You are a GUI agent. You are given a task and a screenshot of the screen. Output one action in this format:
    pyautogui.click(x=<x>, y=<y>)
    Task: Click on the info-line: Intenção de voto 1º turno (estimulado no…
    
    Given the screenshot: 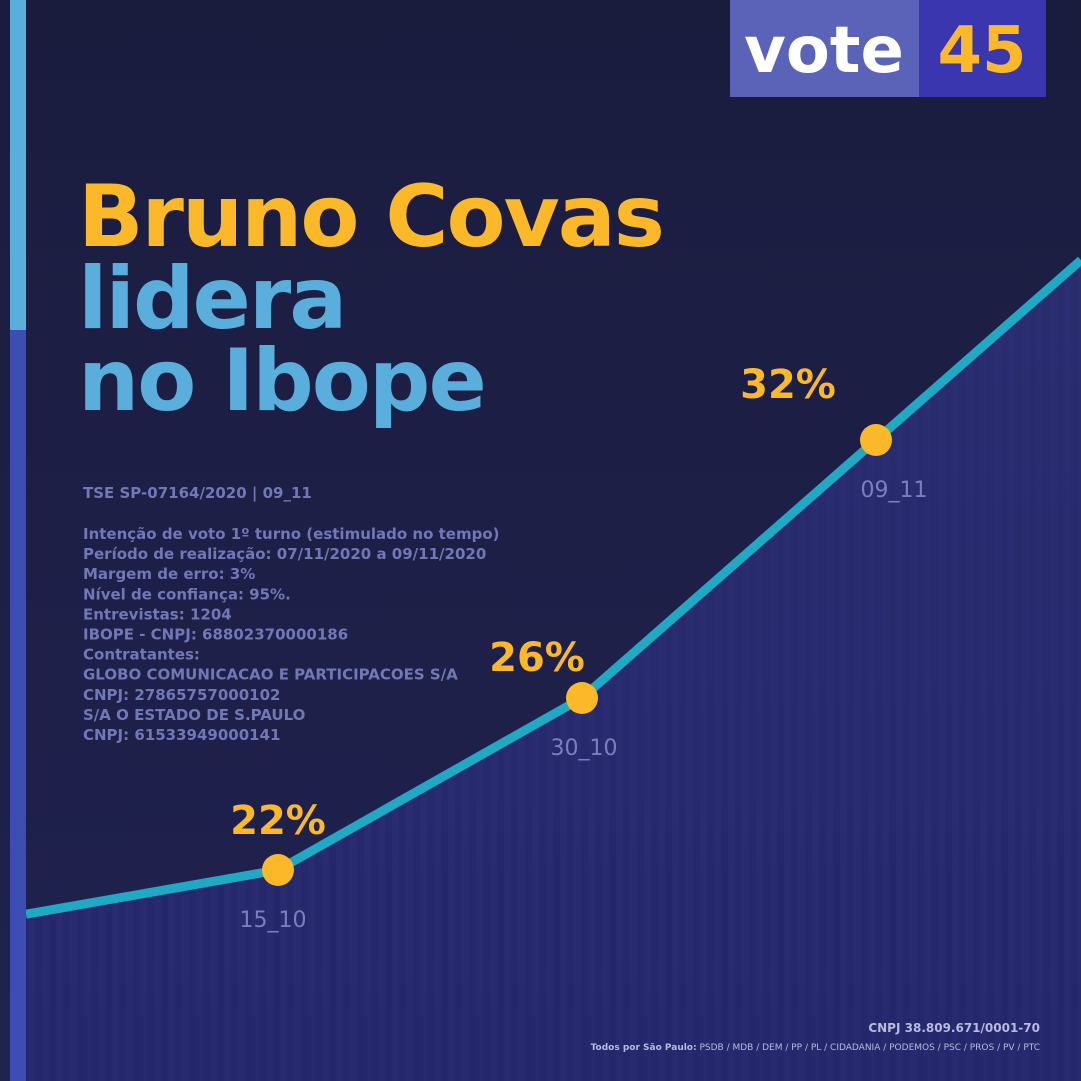 What is the action you would take?
    pyautogui.click(x=291, y=534)
    